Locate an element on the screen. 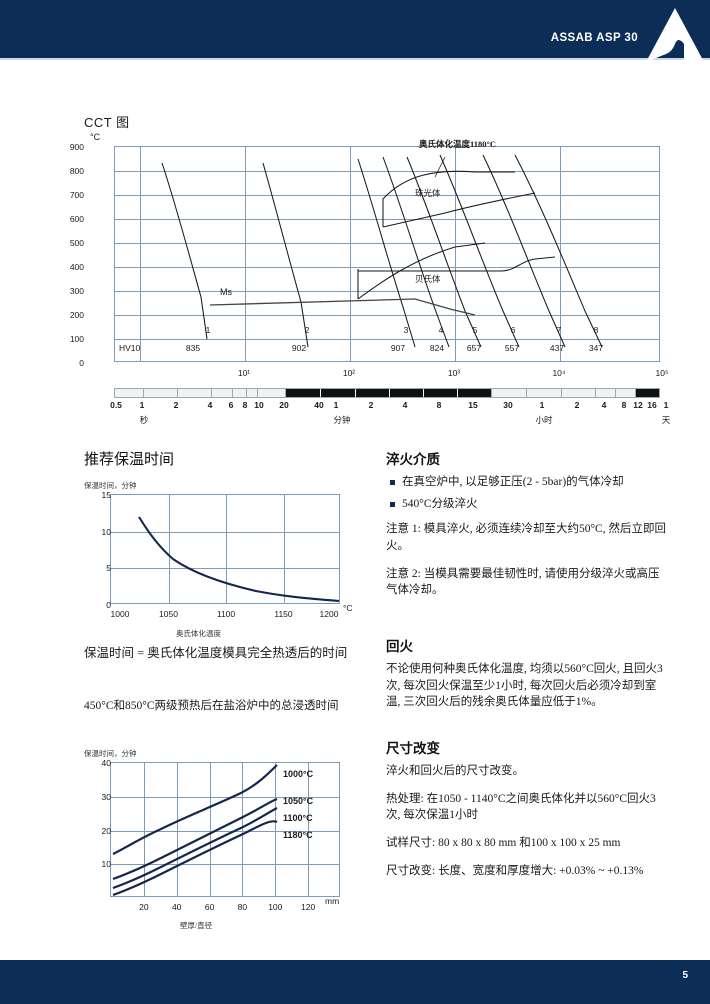 The image size is (710, 1004). holding-time-definition: 保温时间 = 奥氏体化温度模具完全热透后的时间 is located at coordinates (216, 653).